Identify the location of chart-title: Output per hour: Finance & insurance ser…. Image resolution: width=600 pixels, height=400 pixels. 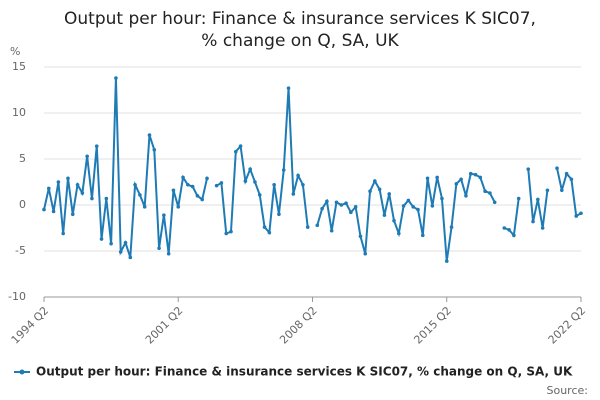
(300, 30).